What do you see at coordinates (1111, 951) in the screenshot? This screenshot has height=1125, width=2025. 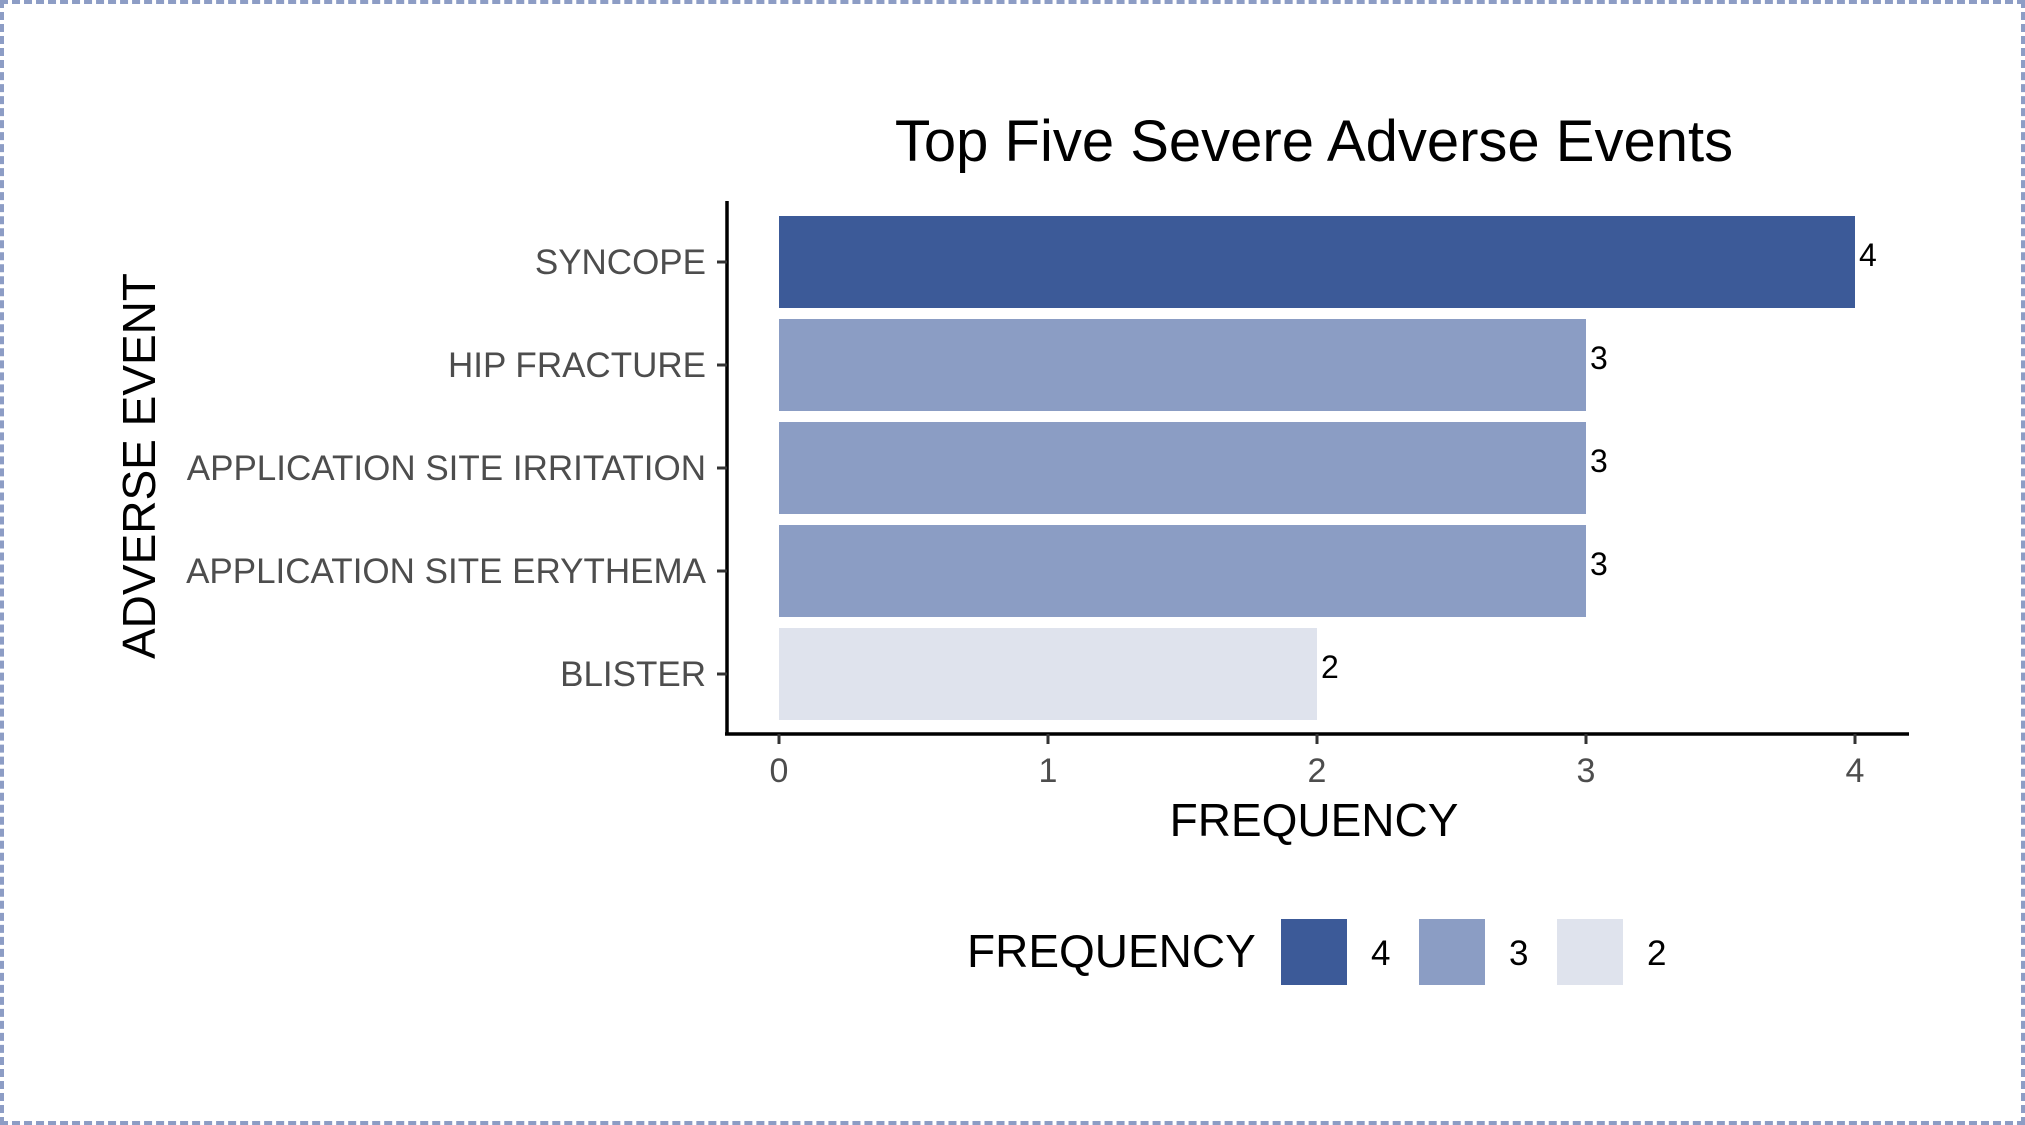 I see `legend-title: FREQUENCY` at bounding box center [1111, 951].